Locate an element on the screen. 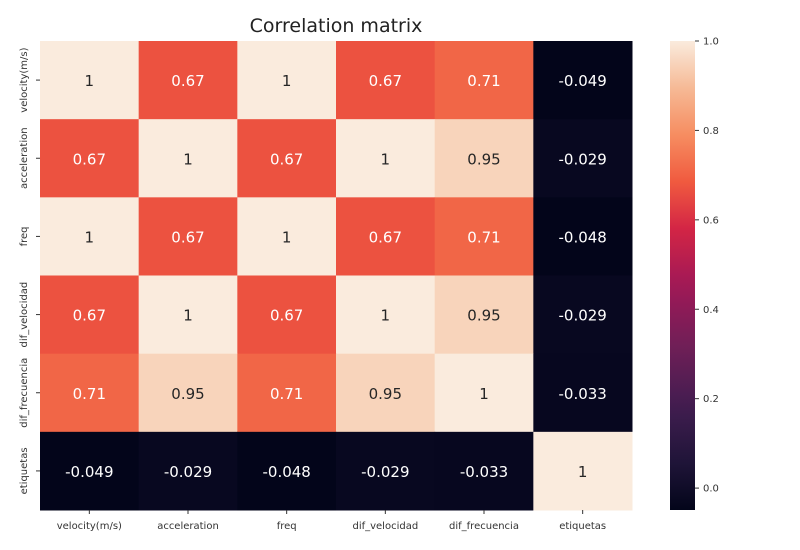  colorbar-tick-label: 0.0 is located at coordinates (711, 489).